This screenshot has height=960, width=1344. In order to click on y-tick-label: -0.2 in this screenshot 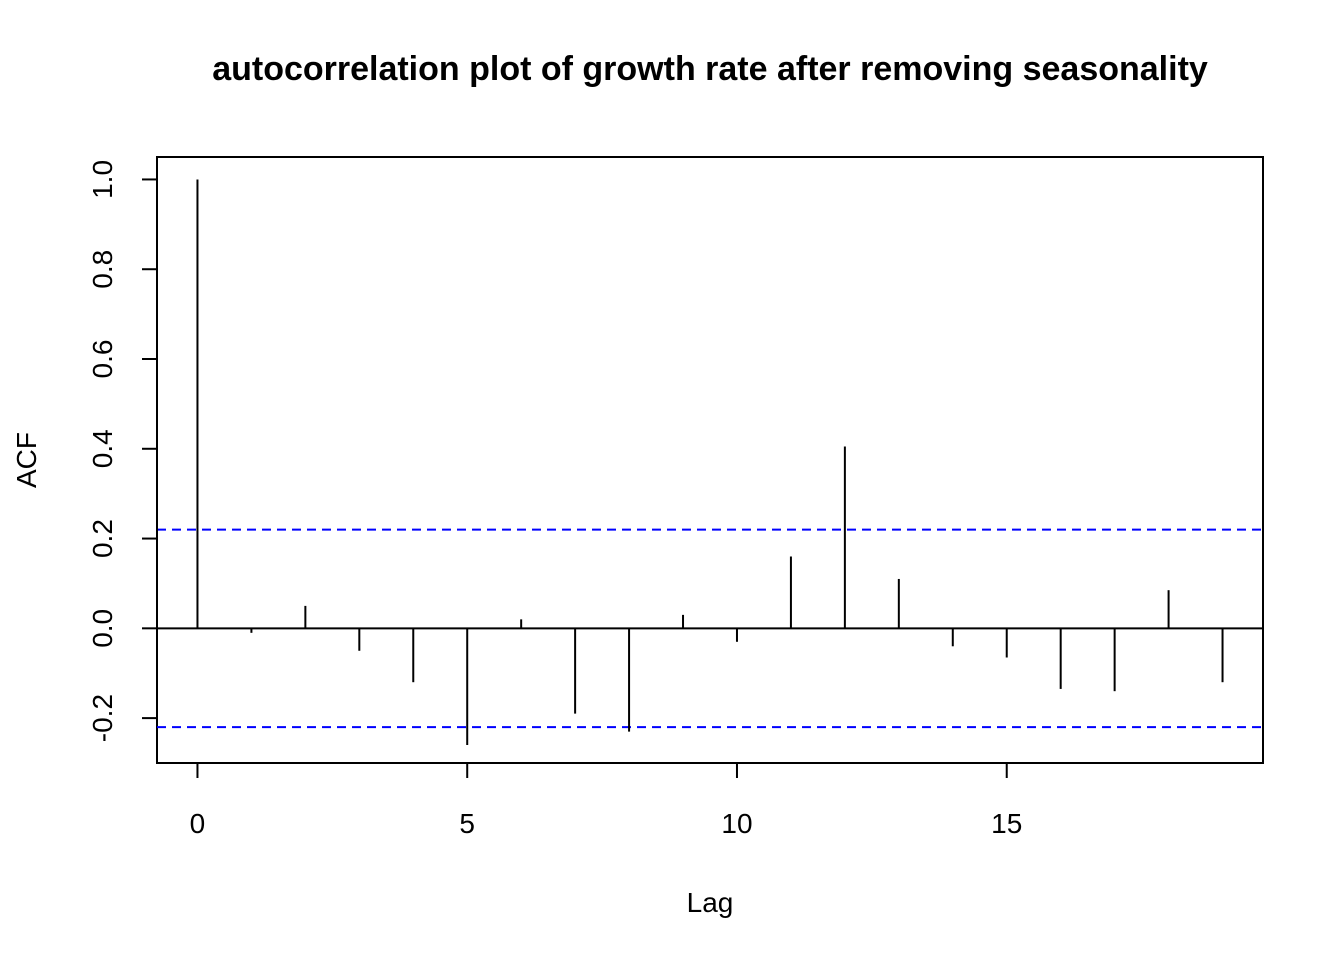, I will do `click(102, 718)`.